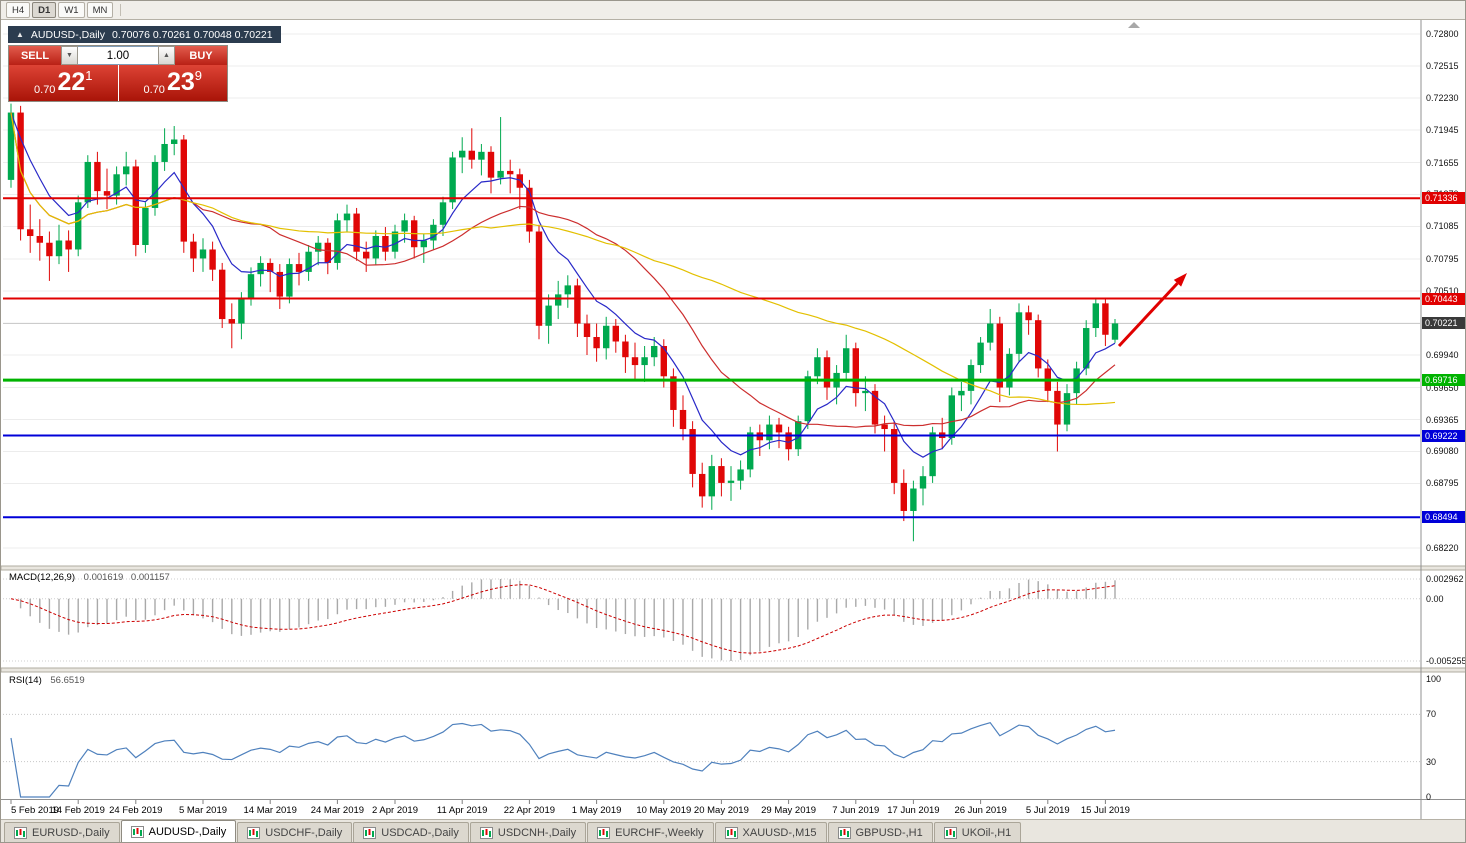 The image size is (1466, 843). I want to click on timeframe-button-mn: MN, so click(100, 10).